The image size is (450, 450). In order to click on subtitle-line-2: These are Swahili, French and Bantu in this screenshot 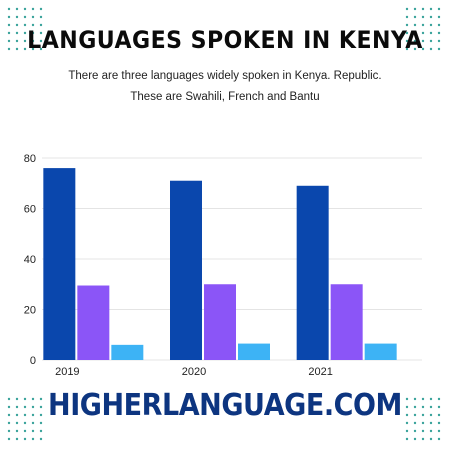, I will do `click(225, 97)`.